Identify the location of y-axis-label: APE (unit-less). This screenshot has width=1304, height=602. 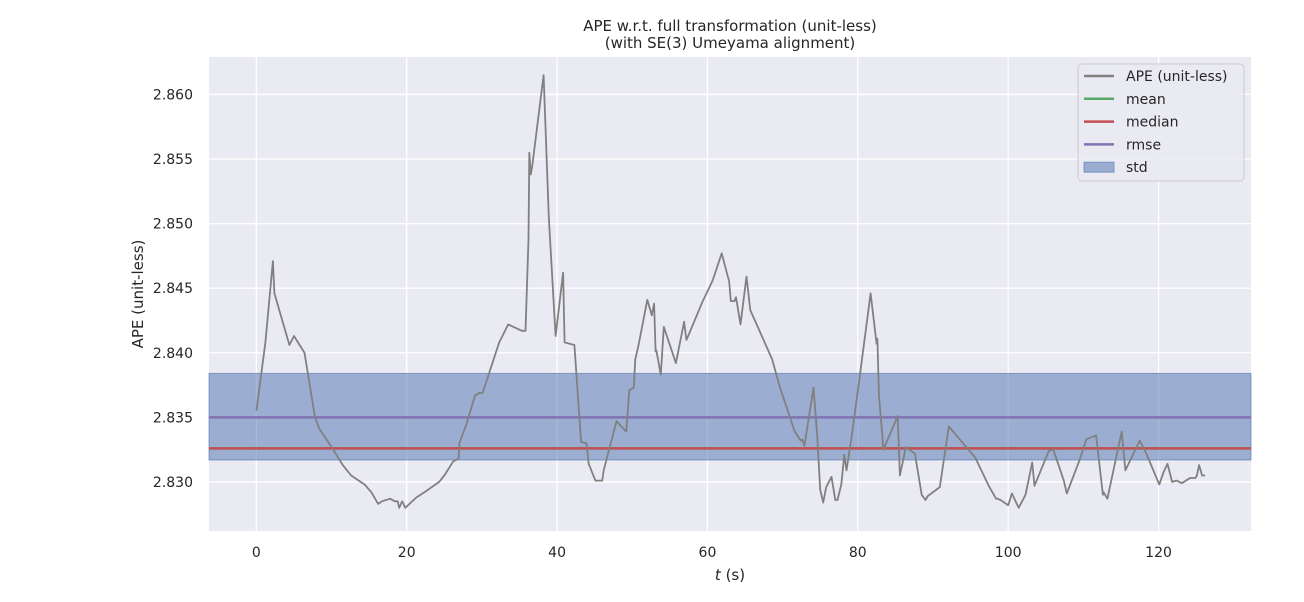
(138, 294).